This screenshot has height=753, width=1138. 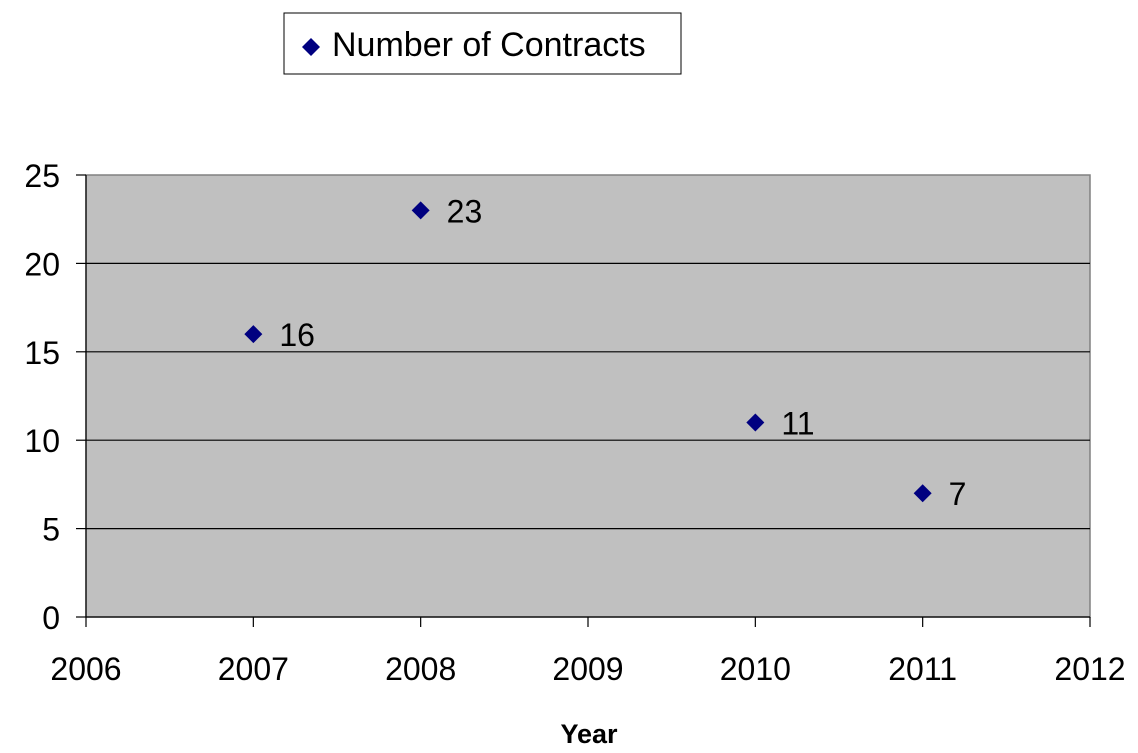 What do you see at coordinates (42, 353) in the screenshot?
I see `y-tick-label: 15` at bounding box center [42, 353].